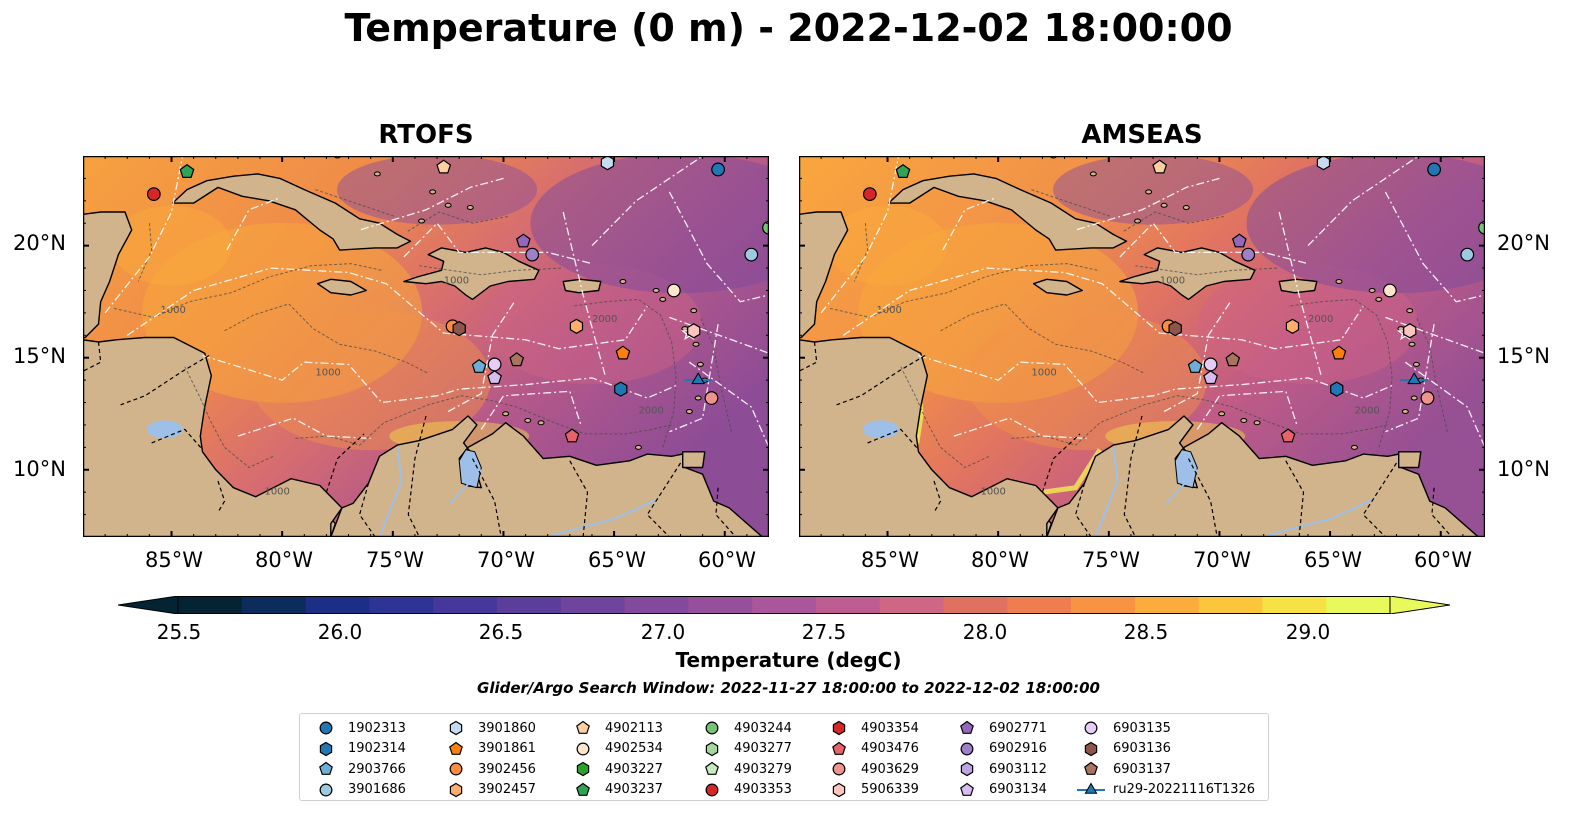 The height and width of the screenshot is (827, 1577). Describe the element at coordinates (634, 748) in the screenshot. I see `legend-label: 4902534` at that location.